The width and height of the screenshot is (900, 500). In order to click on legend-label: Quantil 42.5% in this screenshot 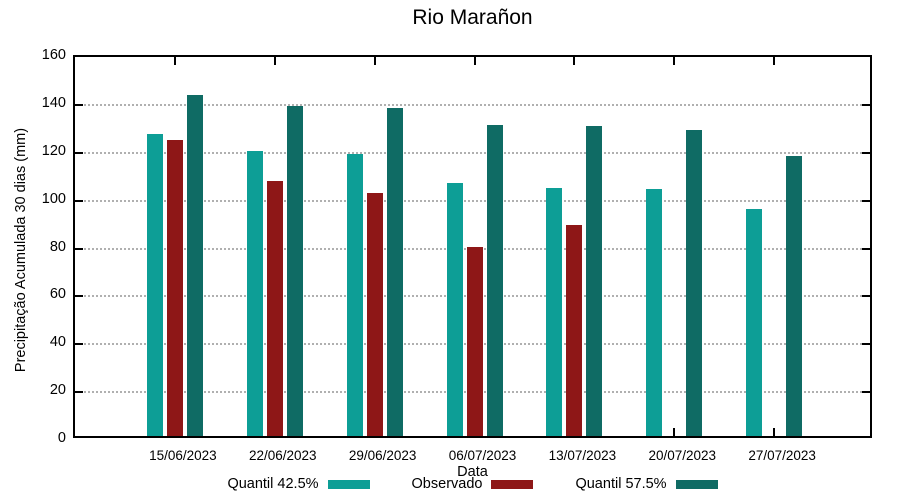, I will do `click(273, 484)`.